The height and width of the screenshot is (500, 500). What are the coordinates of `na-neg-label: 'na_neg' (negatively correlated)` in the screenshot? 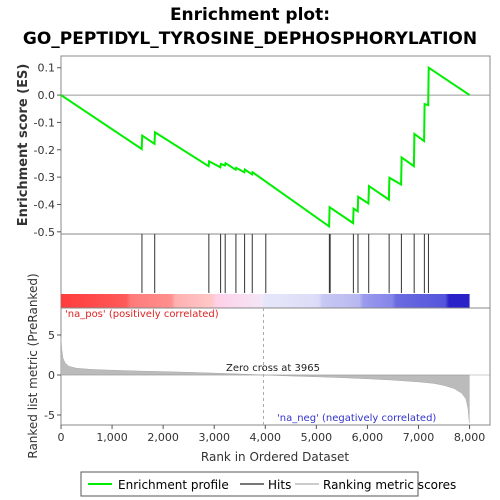 It's located at (356, 418).